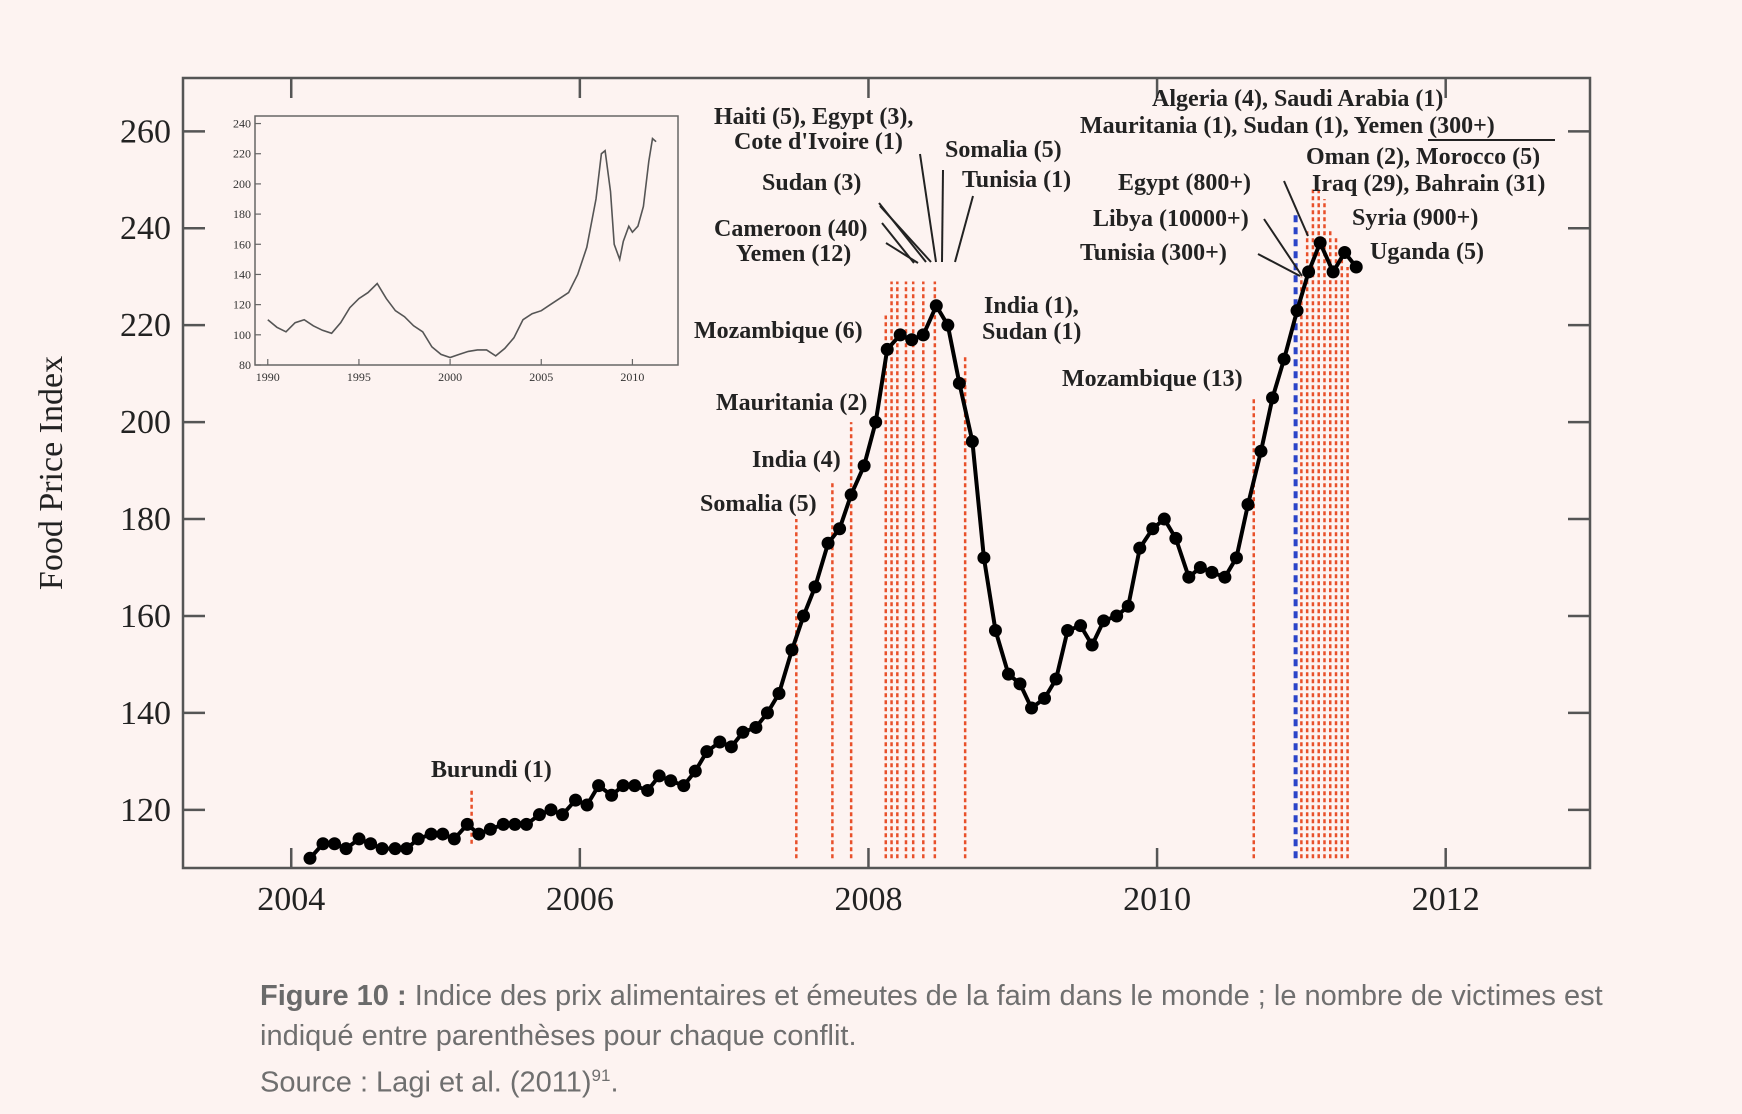  Describe the element at coordinates (1184, 183) in the screenshot. I see `annotation-label: Egypt (800+)` at that location.